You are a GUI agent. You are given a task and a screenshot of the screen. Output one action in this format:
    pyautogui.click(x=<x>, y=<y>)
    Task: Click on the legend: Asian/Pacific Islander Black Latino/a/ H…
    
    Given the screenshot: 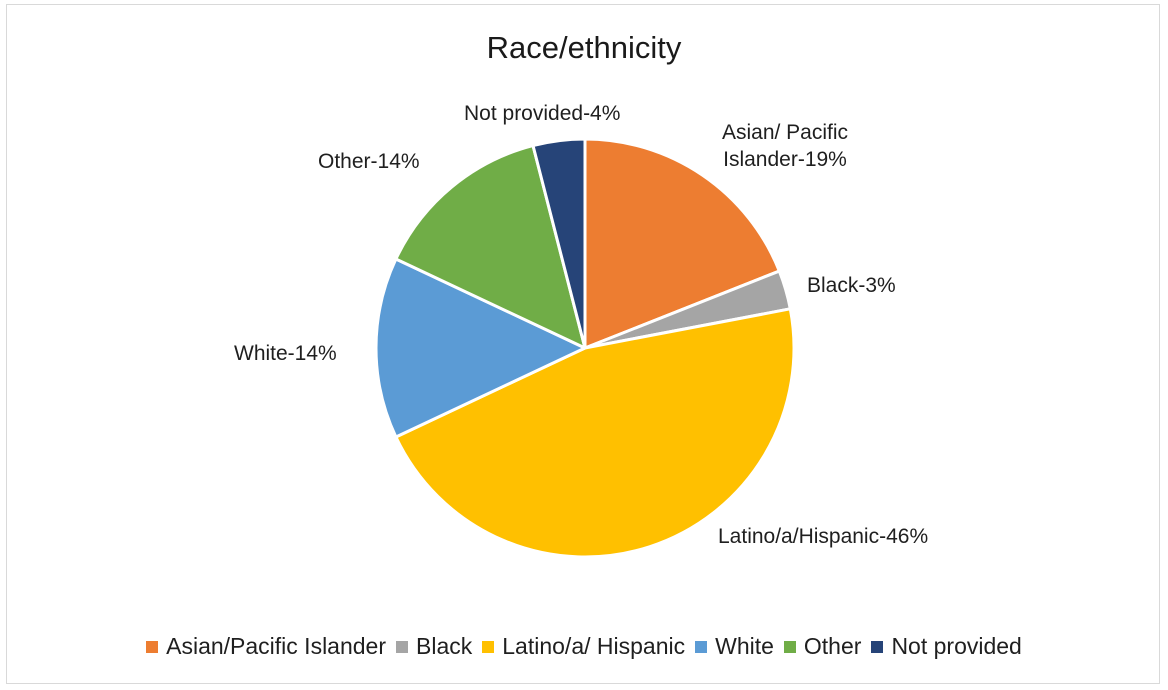 What is the action you would take?
    pyautogui.click(x=584, y=646)
    